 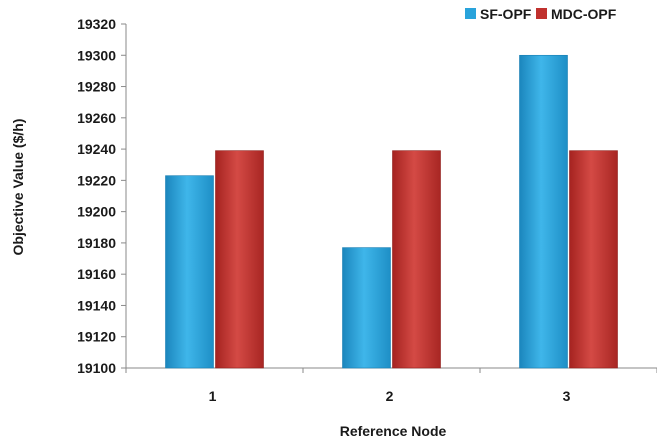 What do you see at coordinates (96, 55) in the screenshot?
I see `y-tick-label: 19300` at bounding box center [96, 55].